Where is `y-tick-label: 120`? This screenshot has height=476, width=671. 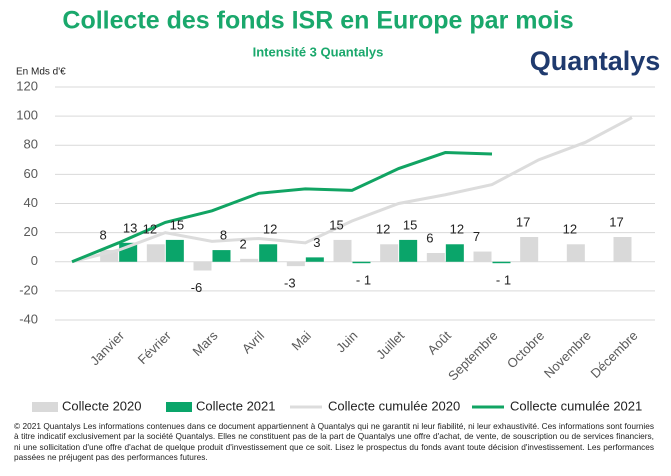 y-tick-label: 120 is located at coordinates (27, 85).